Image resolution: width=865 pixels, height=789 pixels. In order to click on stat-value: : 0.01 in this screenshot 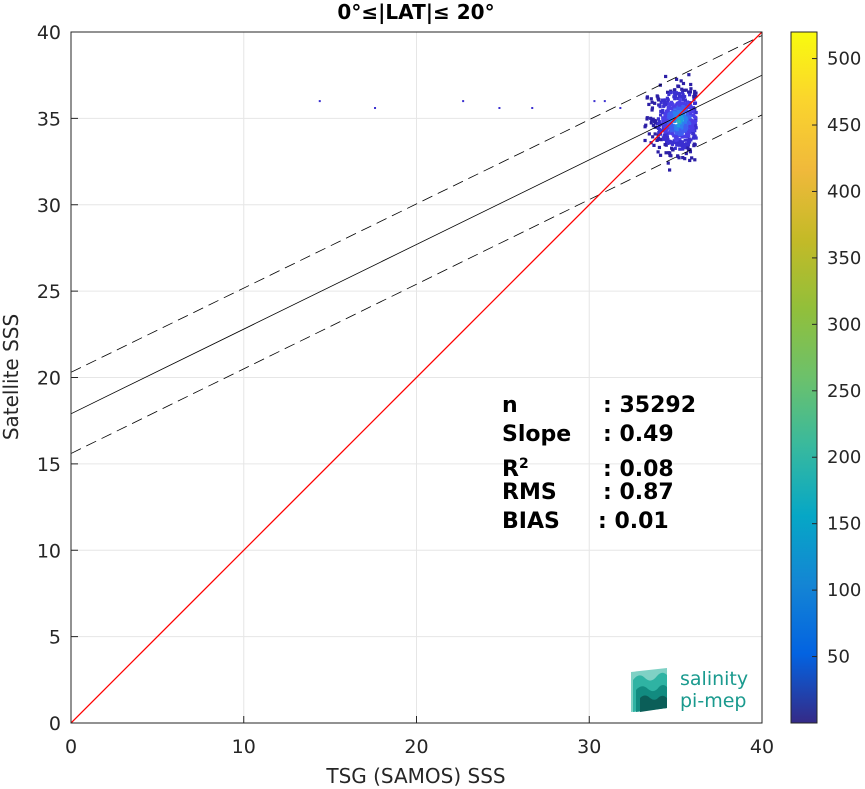, I will do `click(633, 521)`.